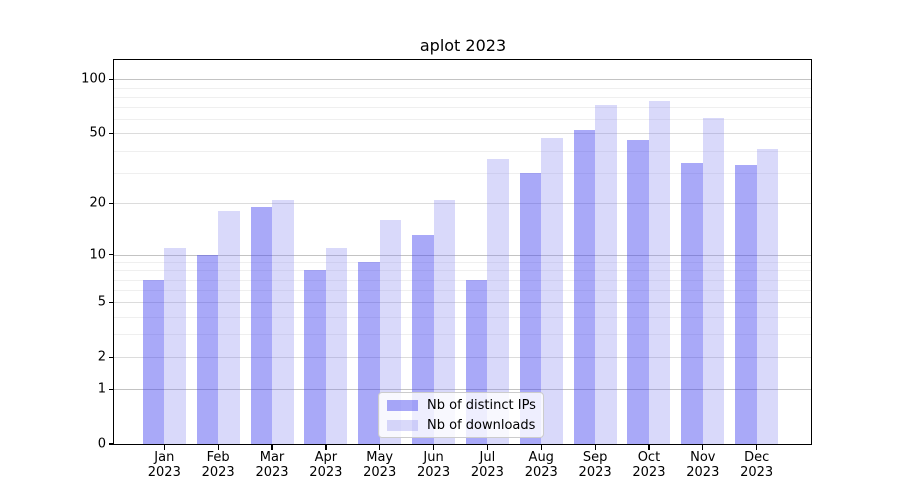 The height and width of the screenshot is (500, 900). I want to click on bar-downloads-dec, so click(767, 296).